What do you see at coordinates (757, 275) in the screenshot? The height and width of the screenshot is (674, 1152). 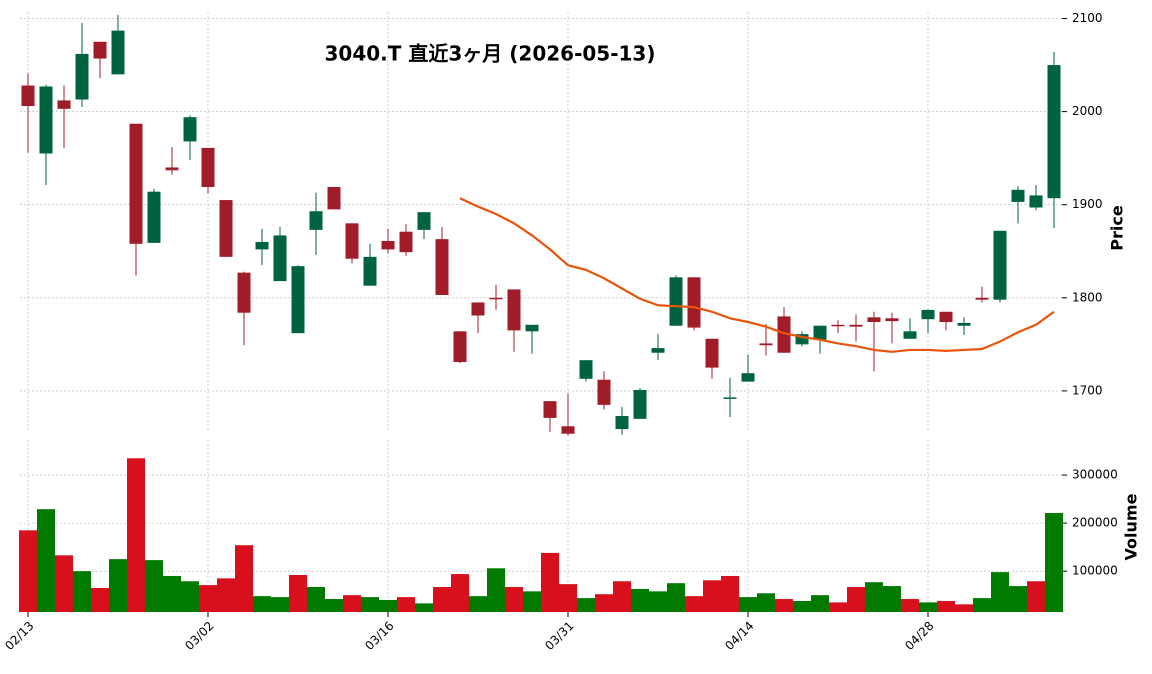 I see `moving-average-line` at bounding box center [757, 275].